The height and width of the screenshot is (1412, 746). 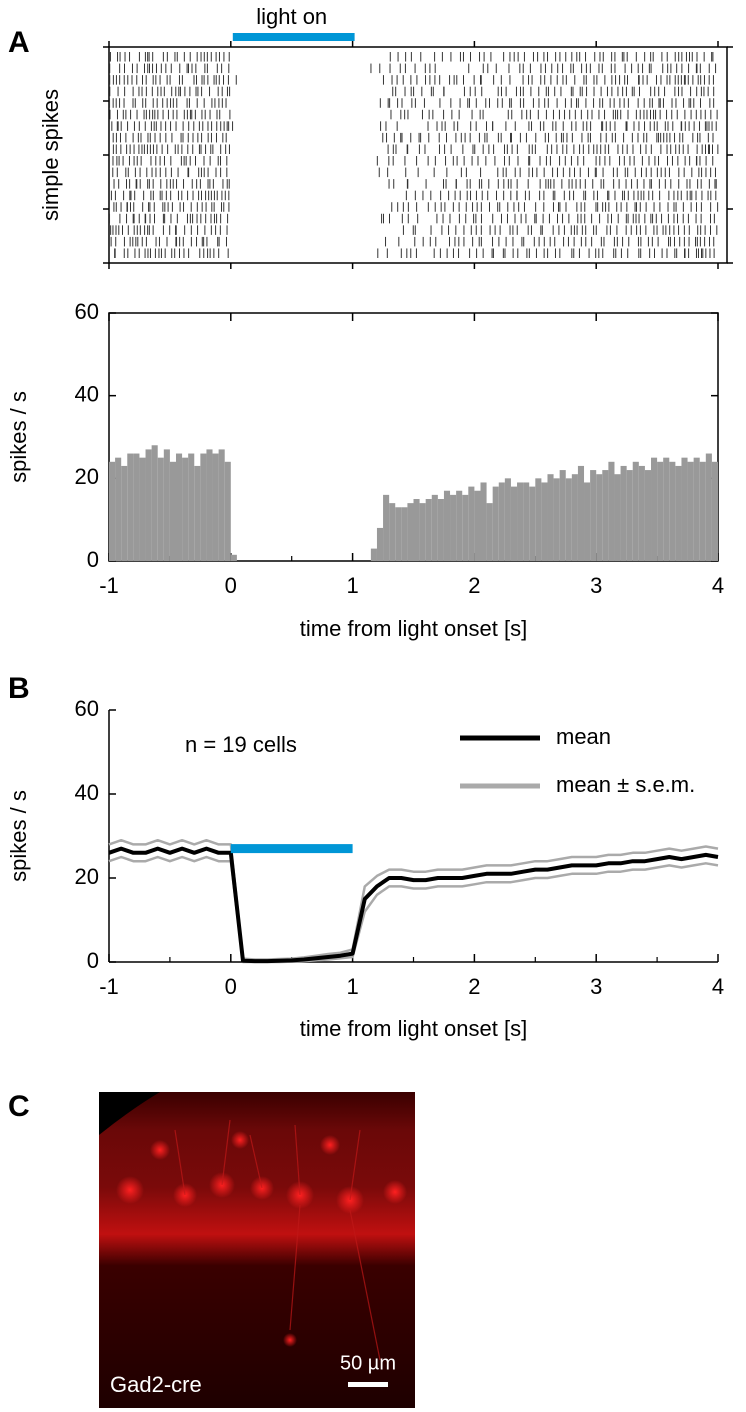 I want to click on panel-label: B, so click(x=19, y=688).